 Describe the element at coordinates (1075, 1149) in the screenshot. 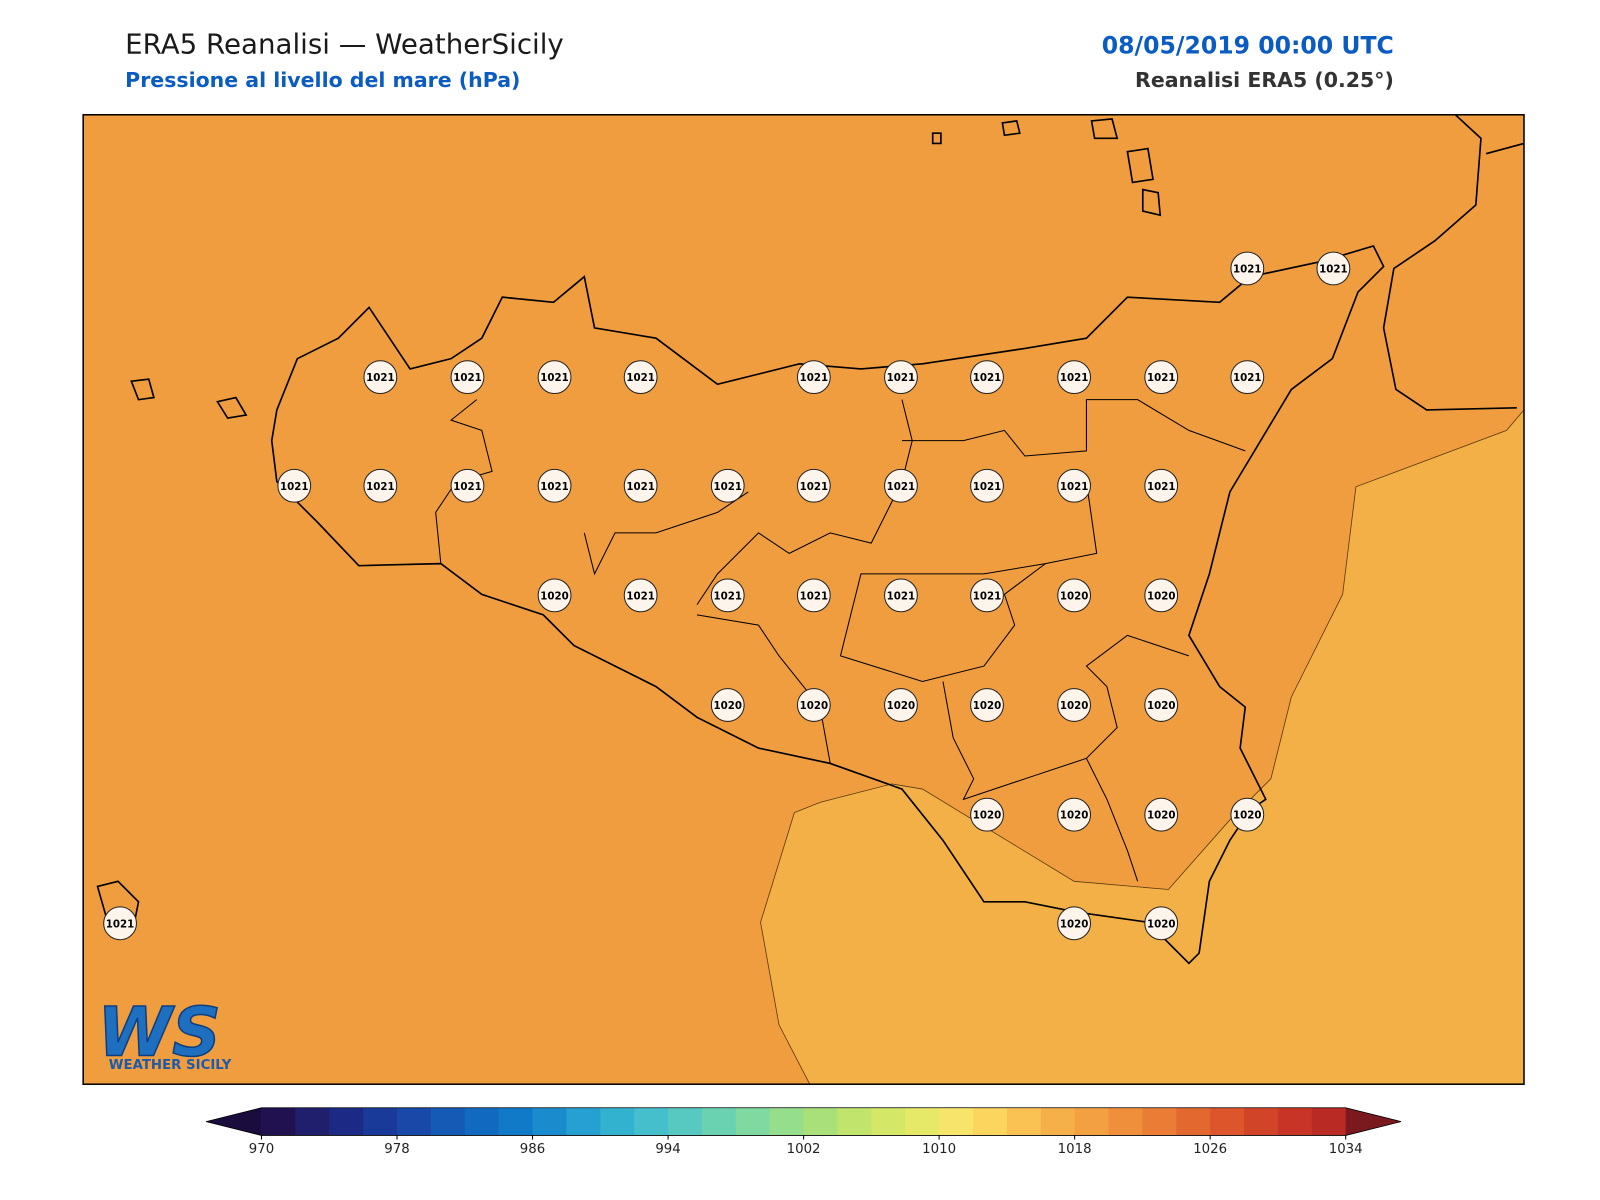

I see `colorbar-tick-label: 1018` at that location.